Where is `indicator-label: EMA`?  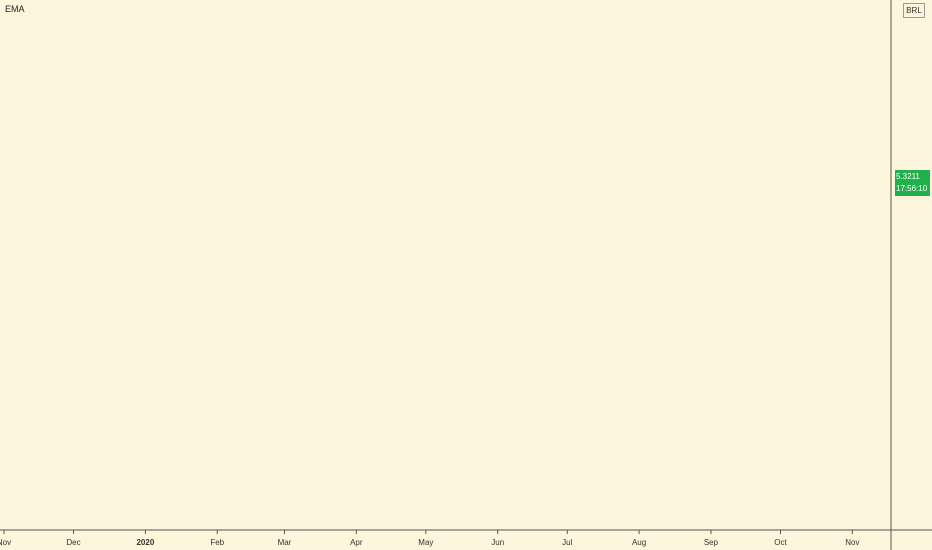 indicator-label: EMA is located at coordinates (15, 9).